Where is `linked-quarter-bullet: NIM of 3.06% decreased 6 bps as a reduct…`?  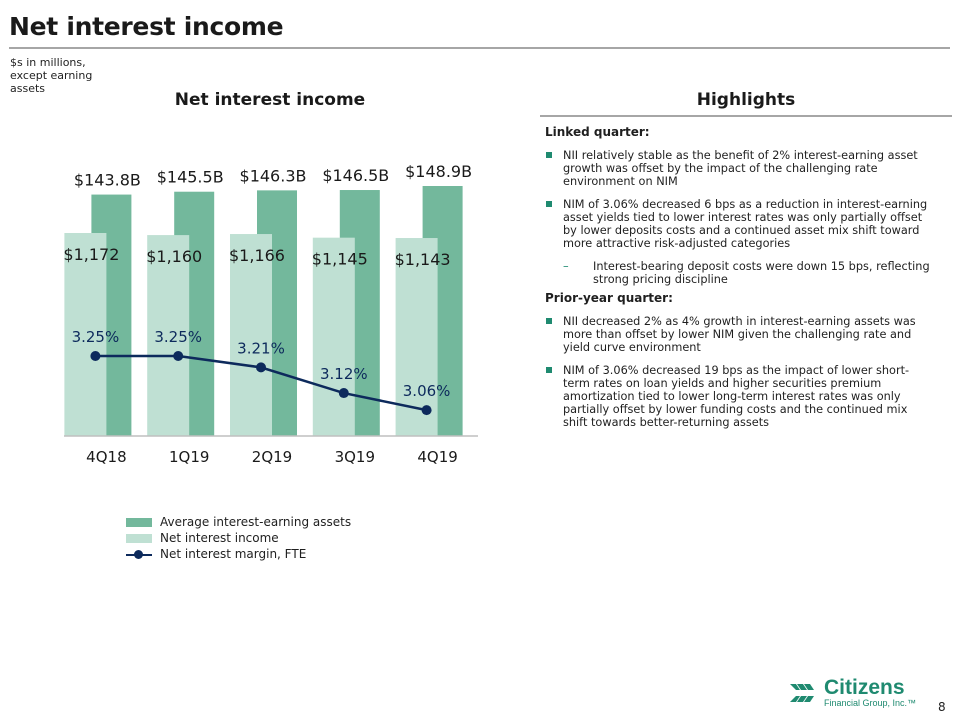
linked-quarter-bullet: NIM of 3.06% decreased 6 bps as a reduct… is located at coordinates (737, 224).